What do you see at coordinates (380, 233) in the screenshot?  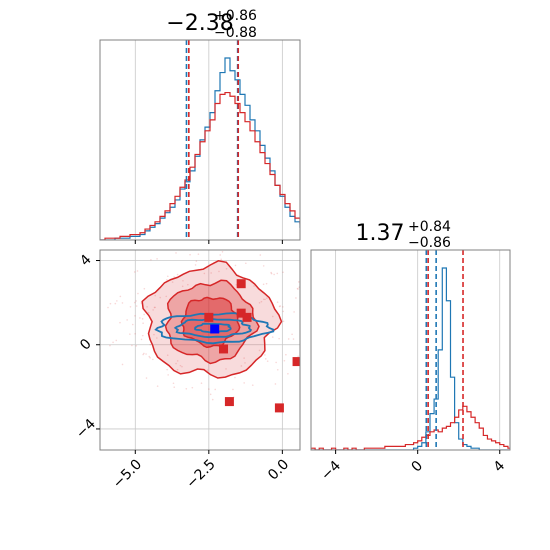 I see `title-param2-value: 1.37` at bounding box center [380, 233].